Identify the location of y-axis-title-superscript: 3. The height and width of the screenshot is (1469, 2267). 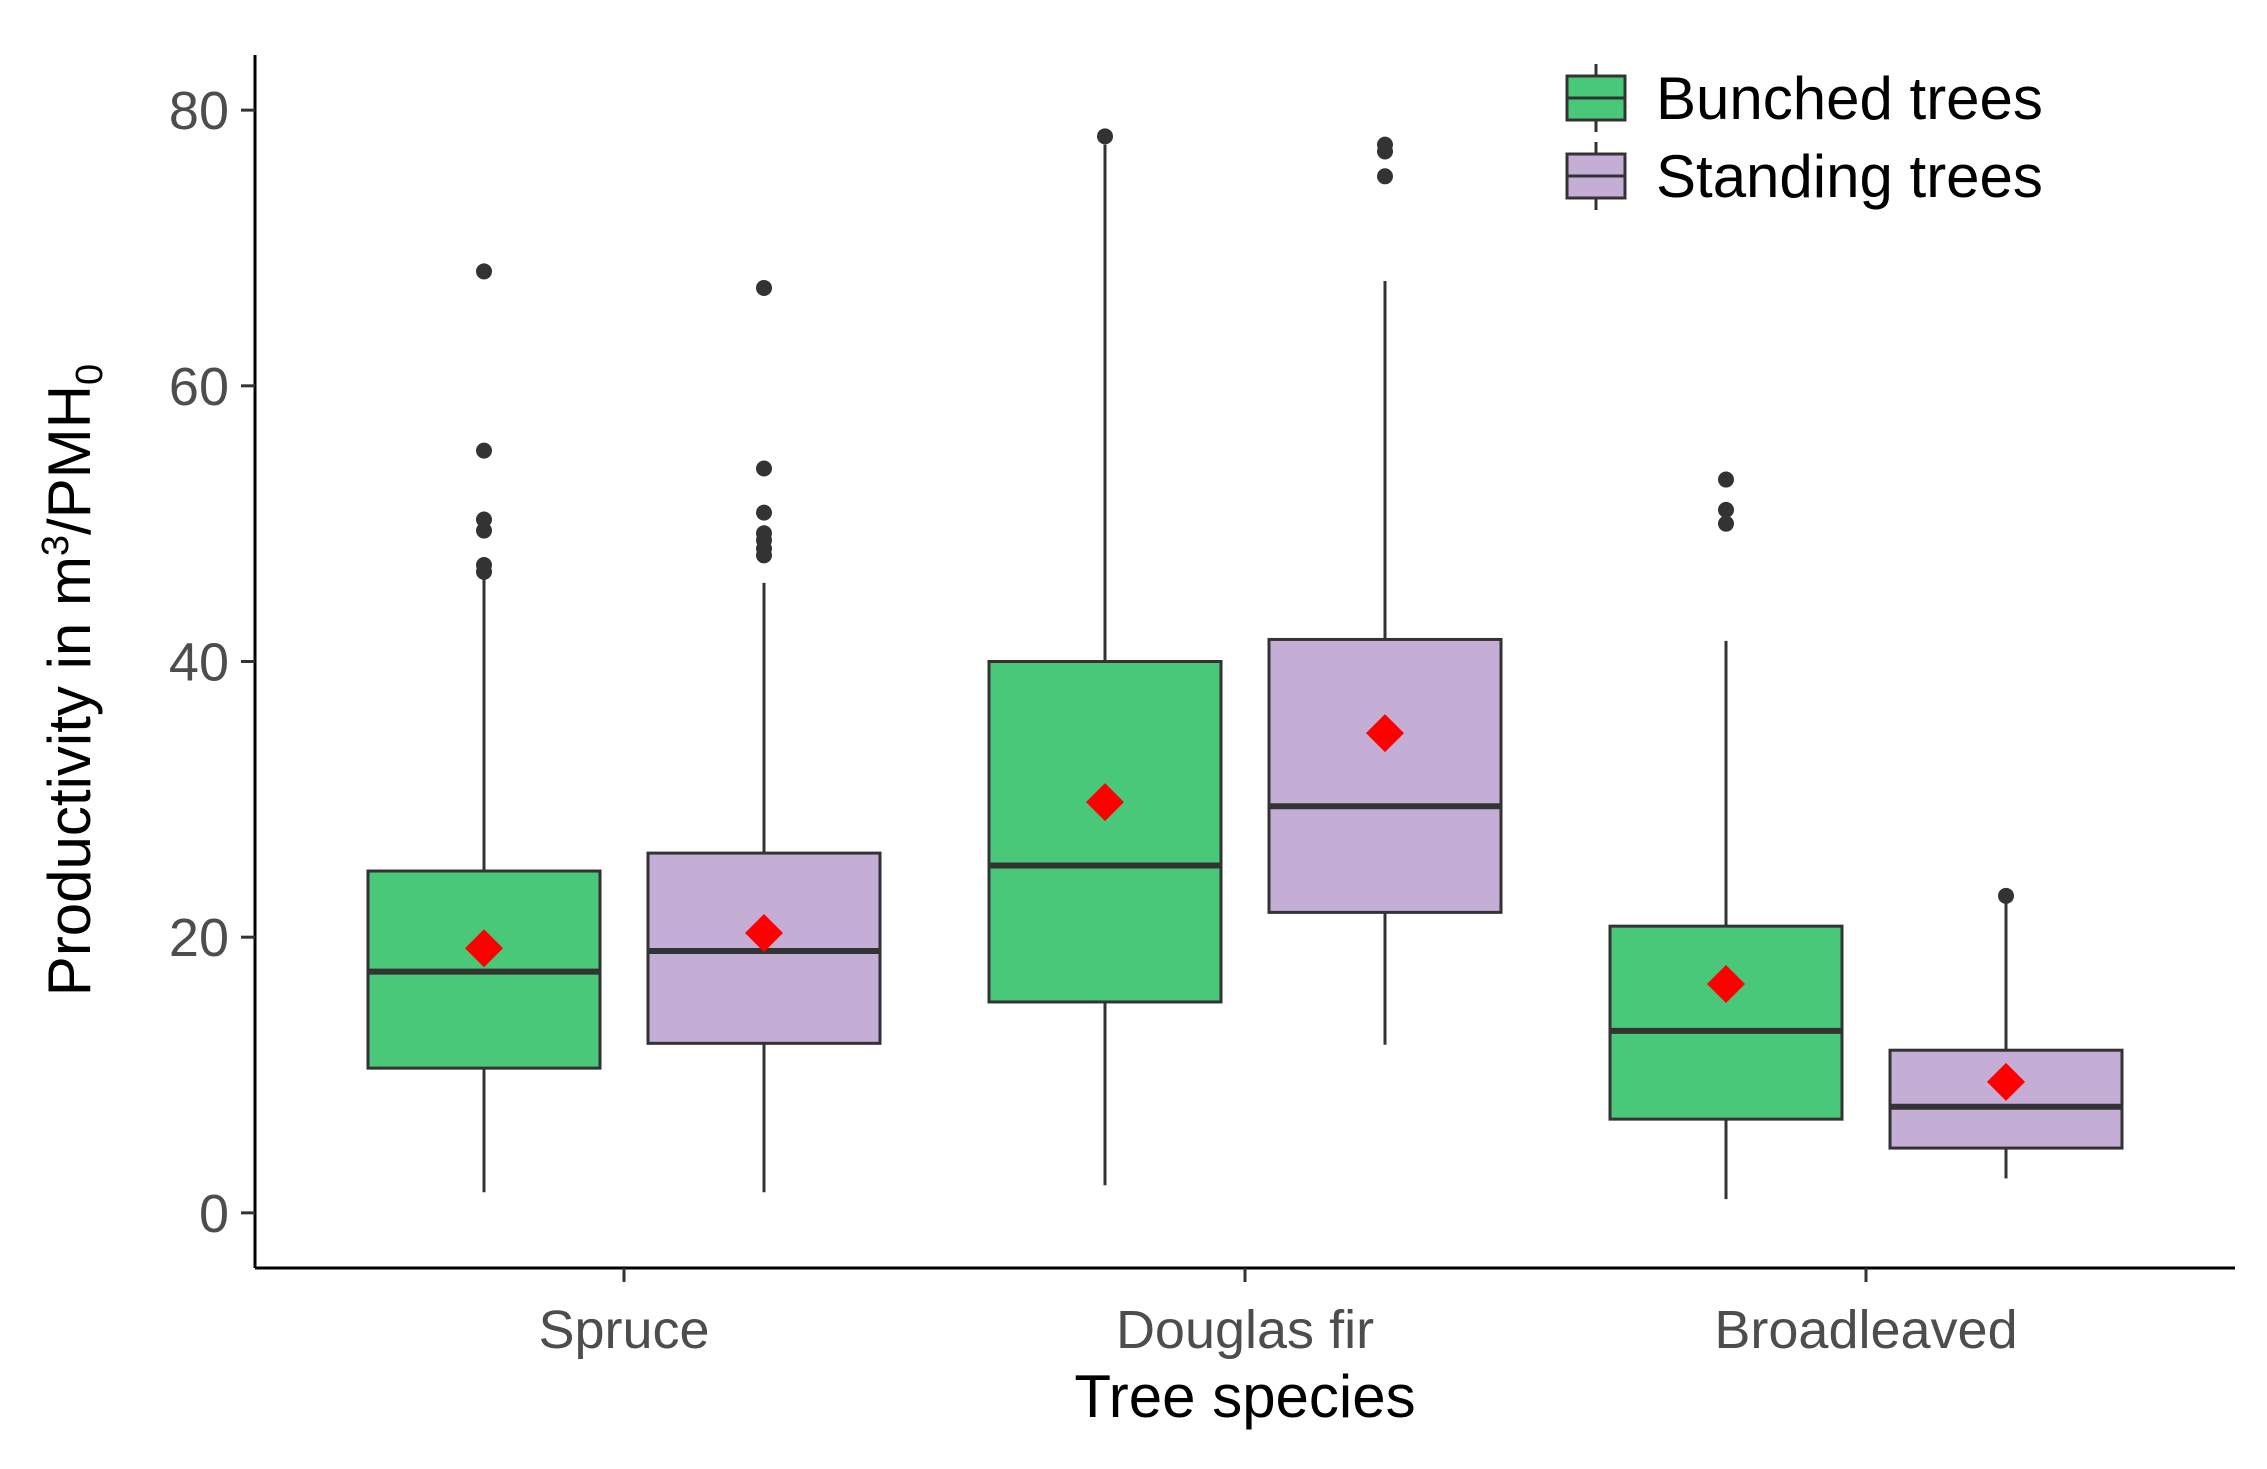
(56, 545).